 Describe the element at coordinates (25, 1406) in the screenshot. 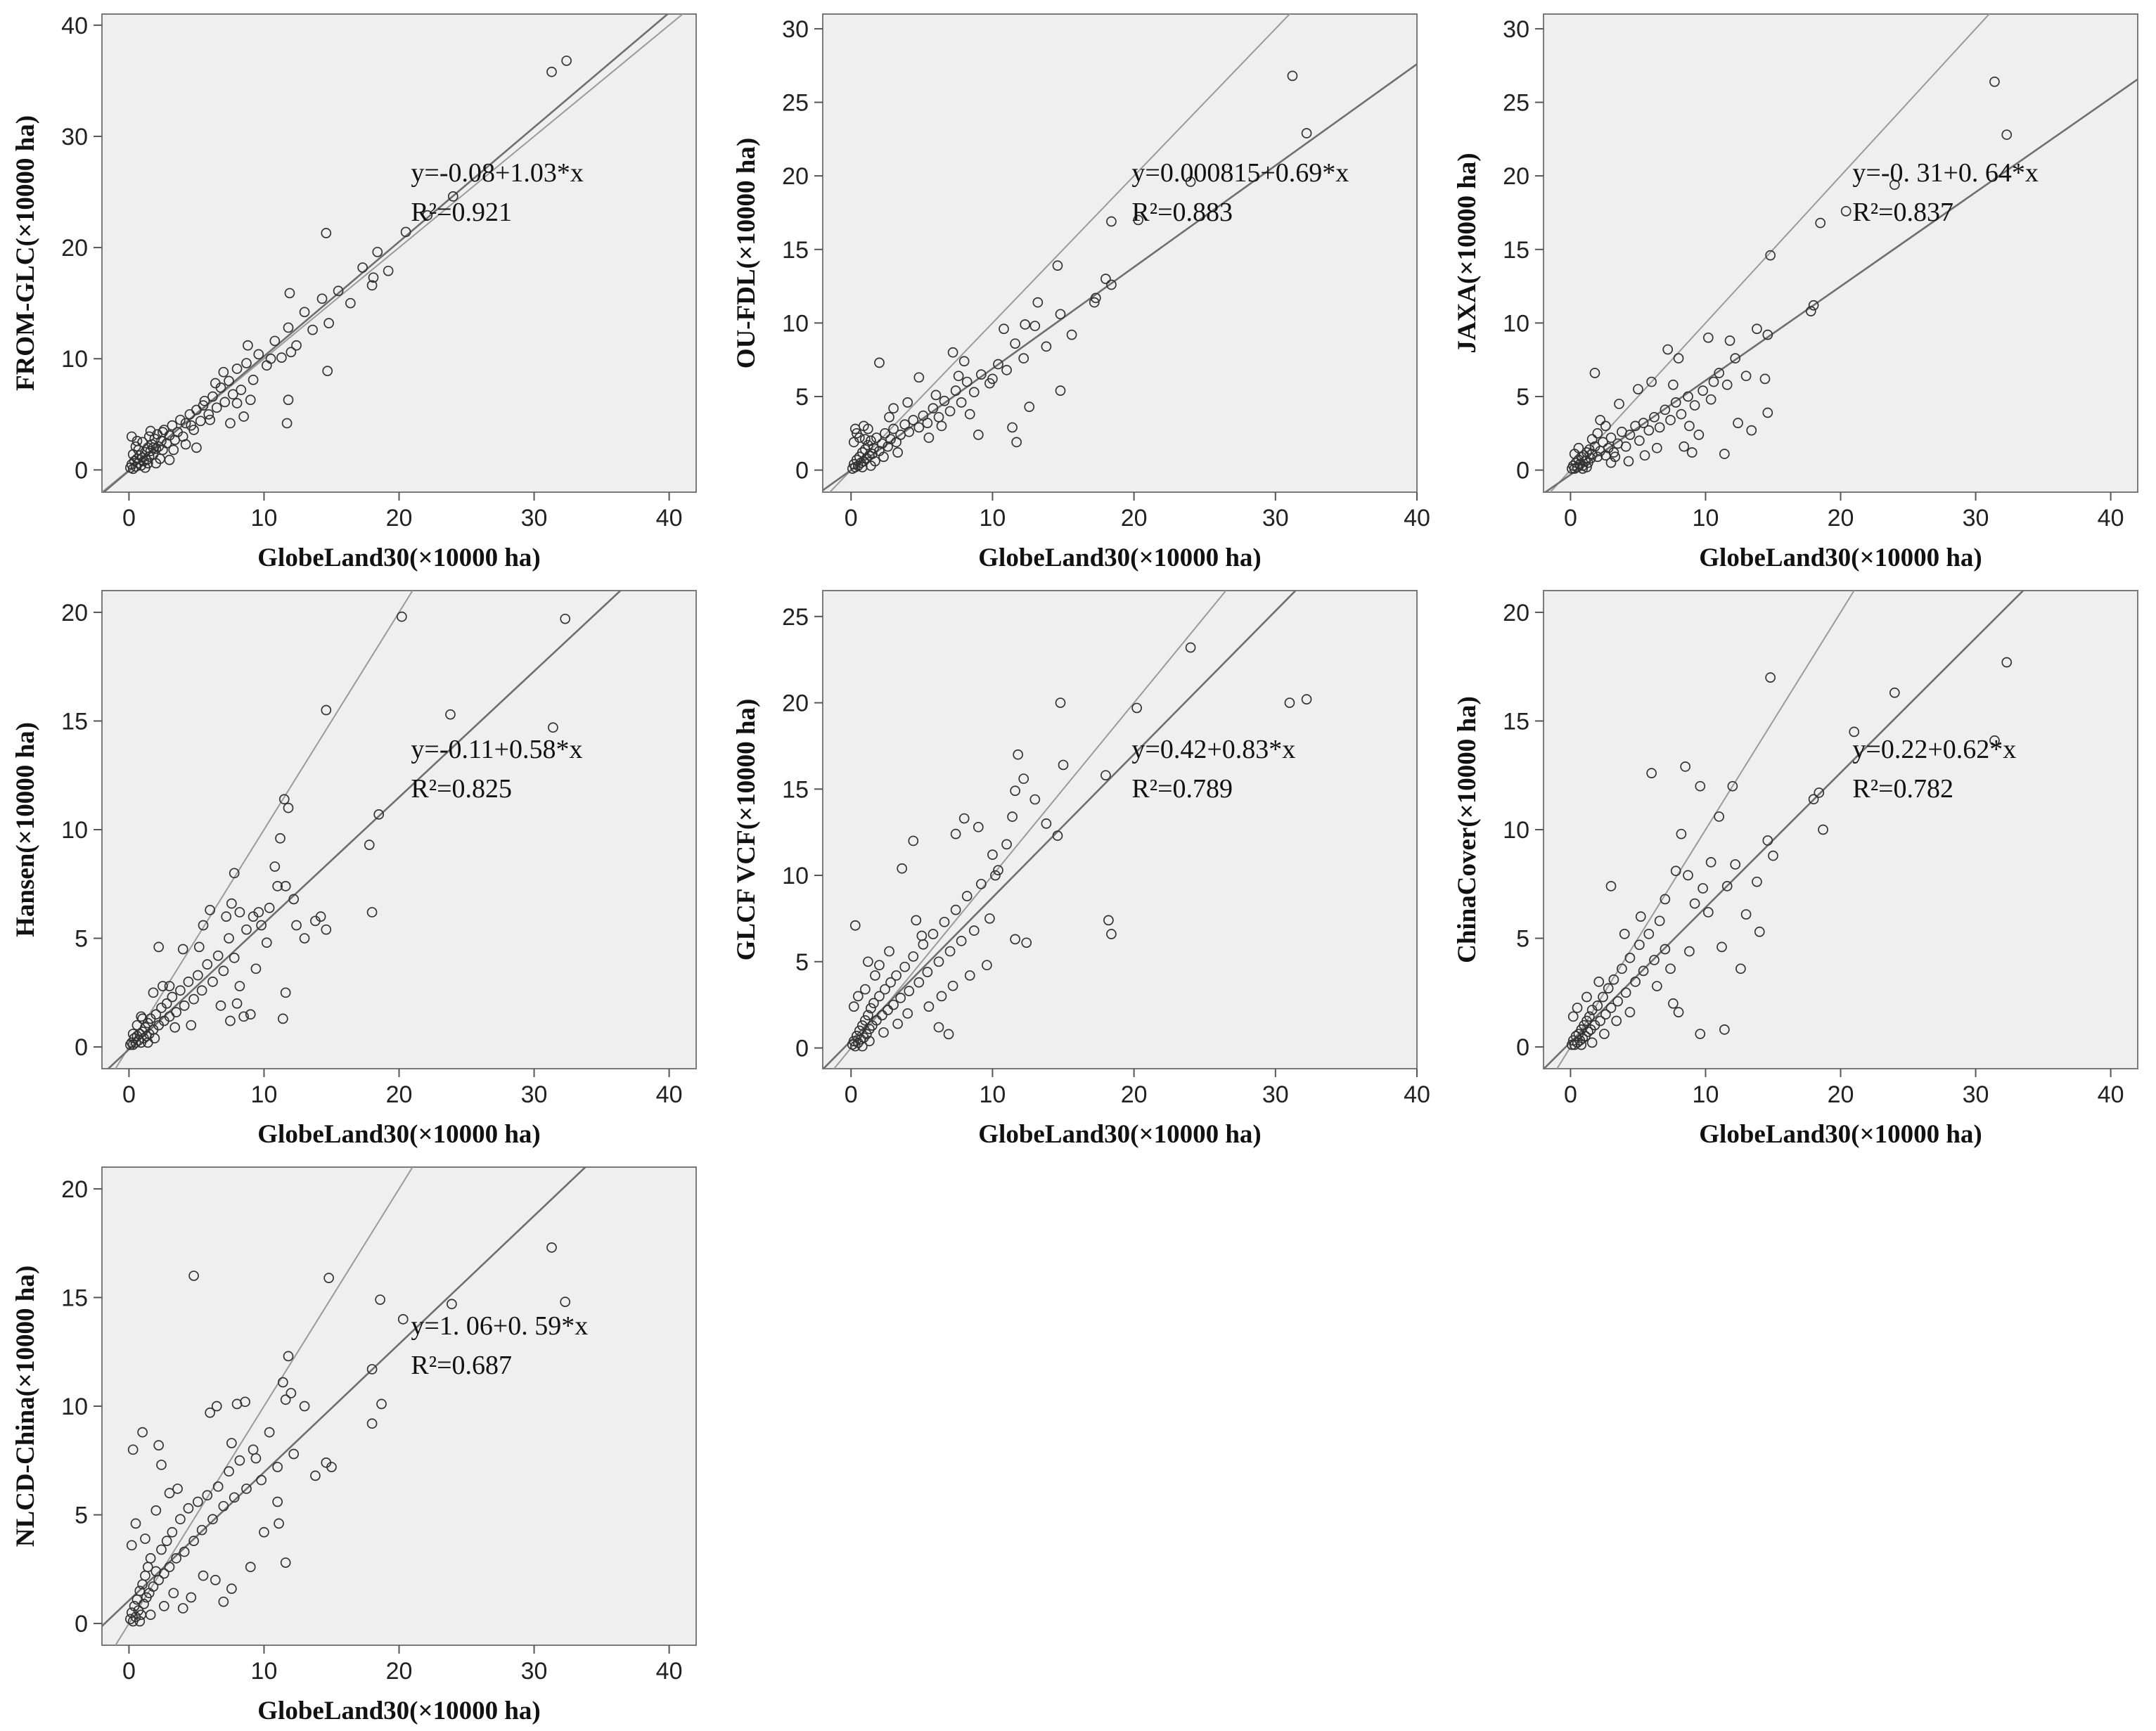

I see `y-axis-title: NLCD-China(×10000 ha)` at that location.